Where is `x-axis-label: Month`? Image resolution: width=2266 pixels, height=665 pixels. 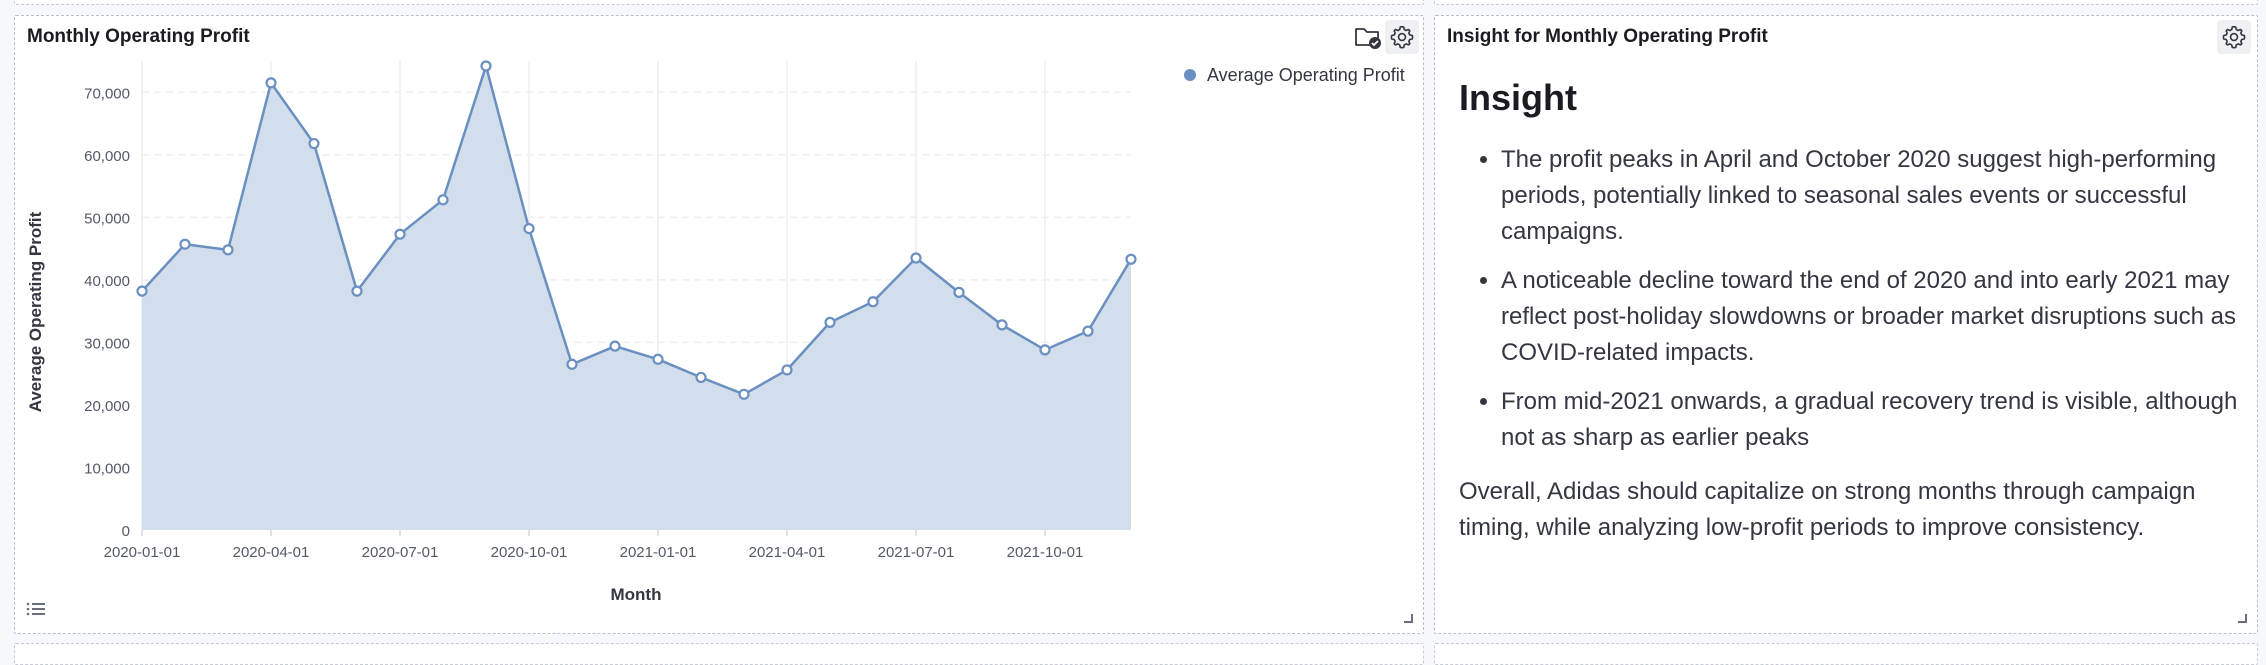
x-axis-label: Month is located at coordinates (636, 594).